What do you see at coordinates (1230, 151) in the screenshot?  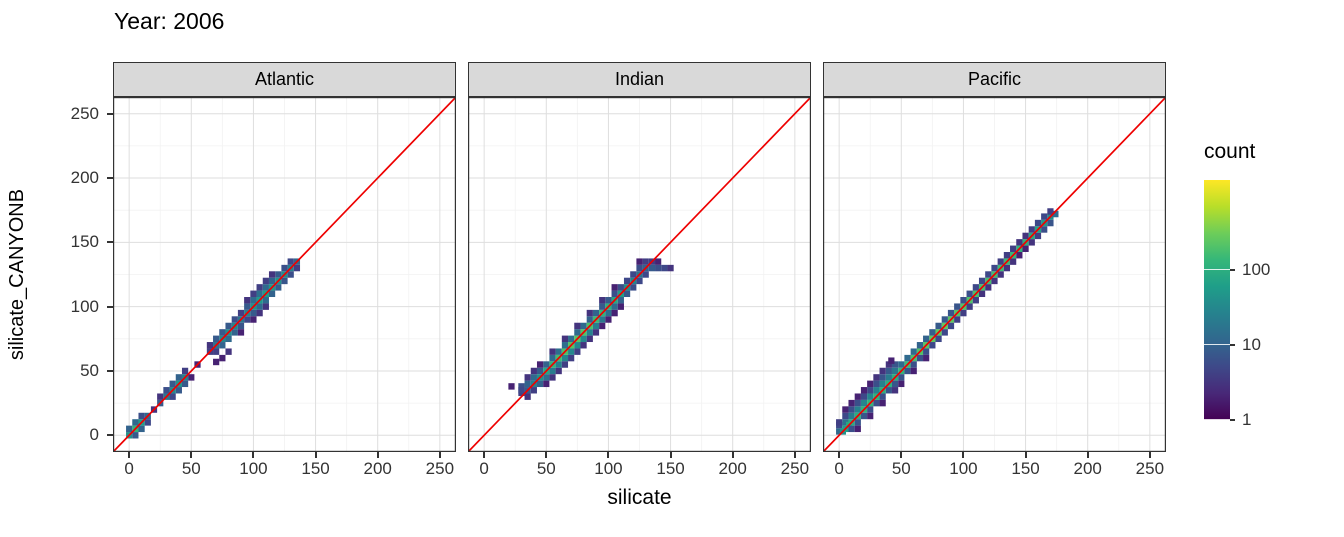 I see `legend-title: count` at bounding box center [1230, 151].